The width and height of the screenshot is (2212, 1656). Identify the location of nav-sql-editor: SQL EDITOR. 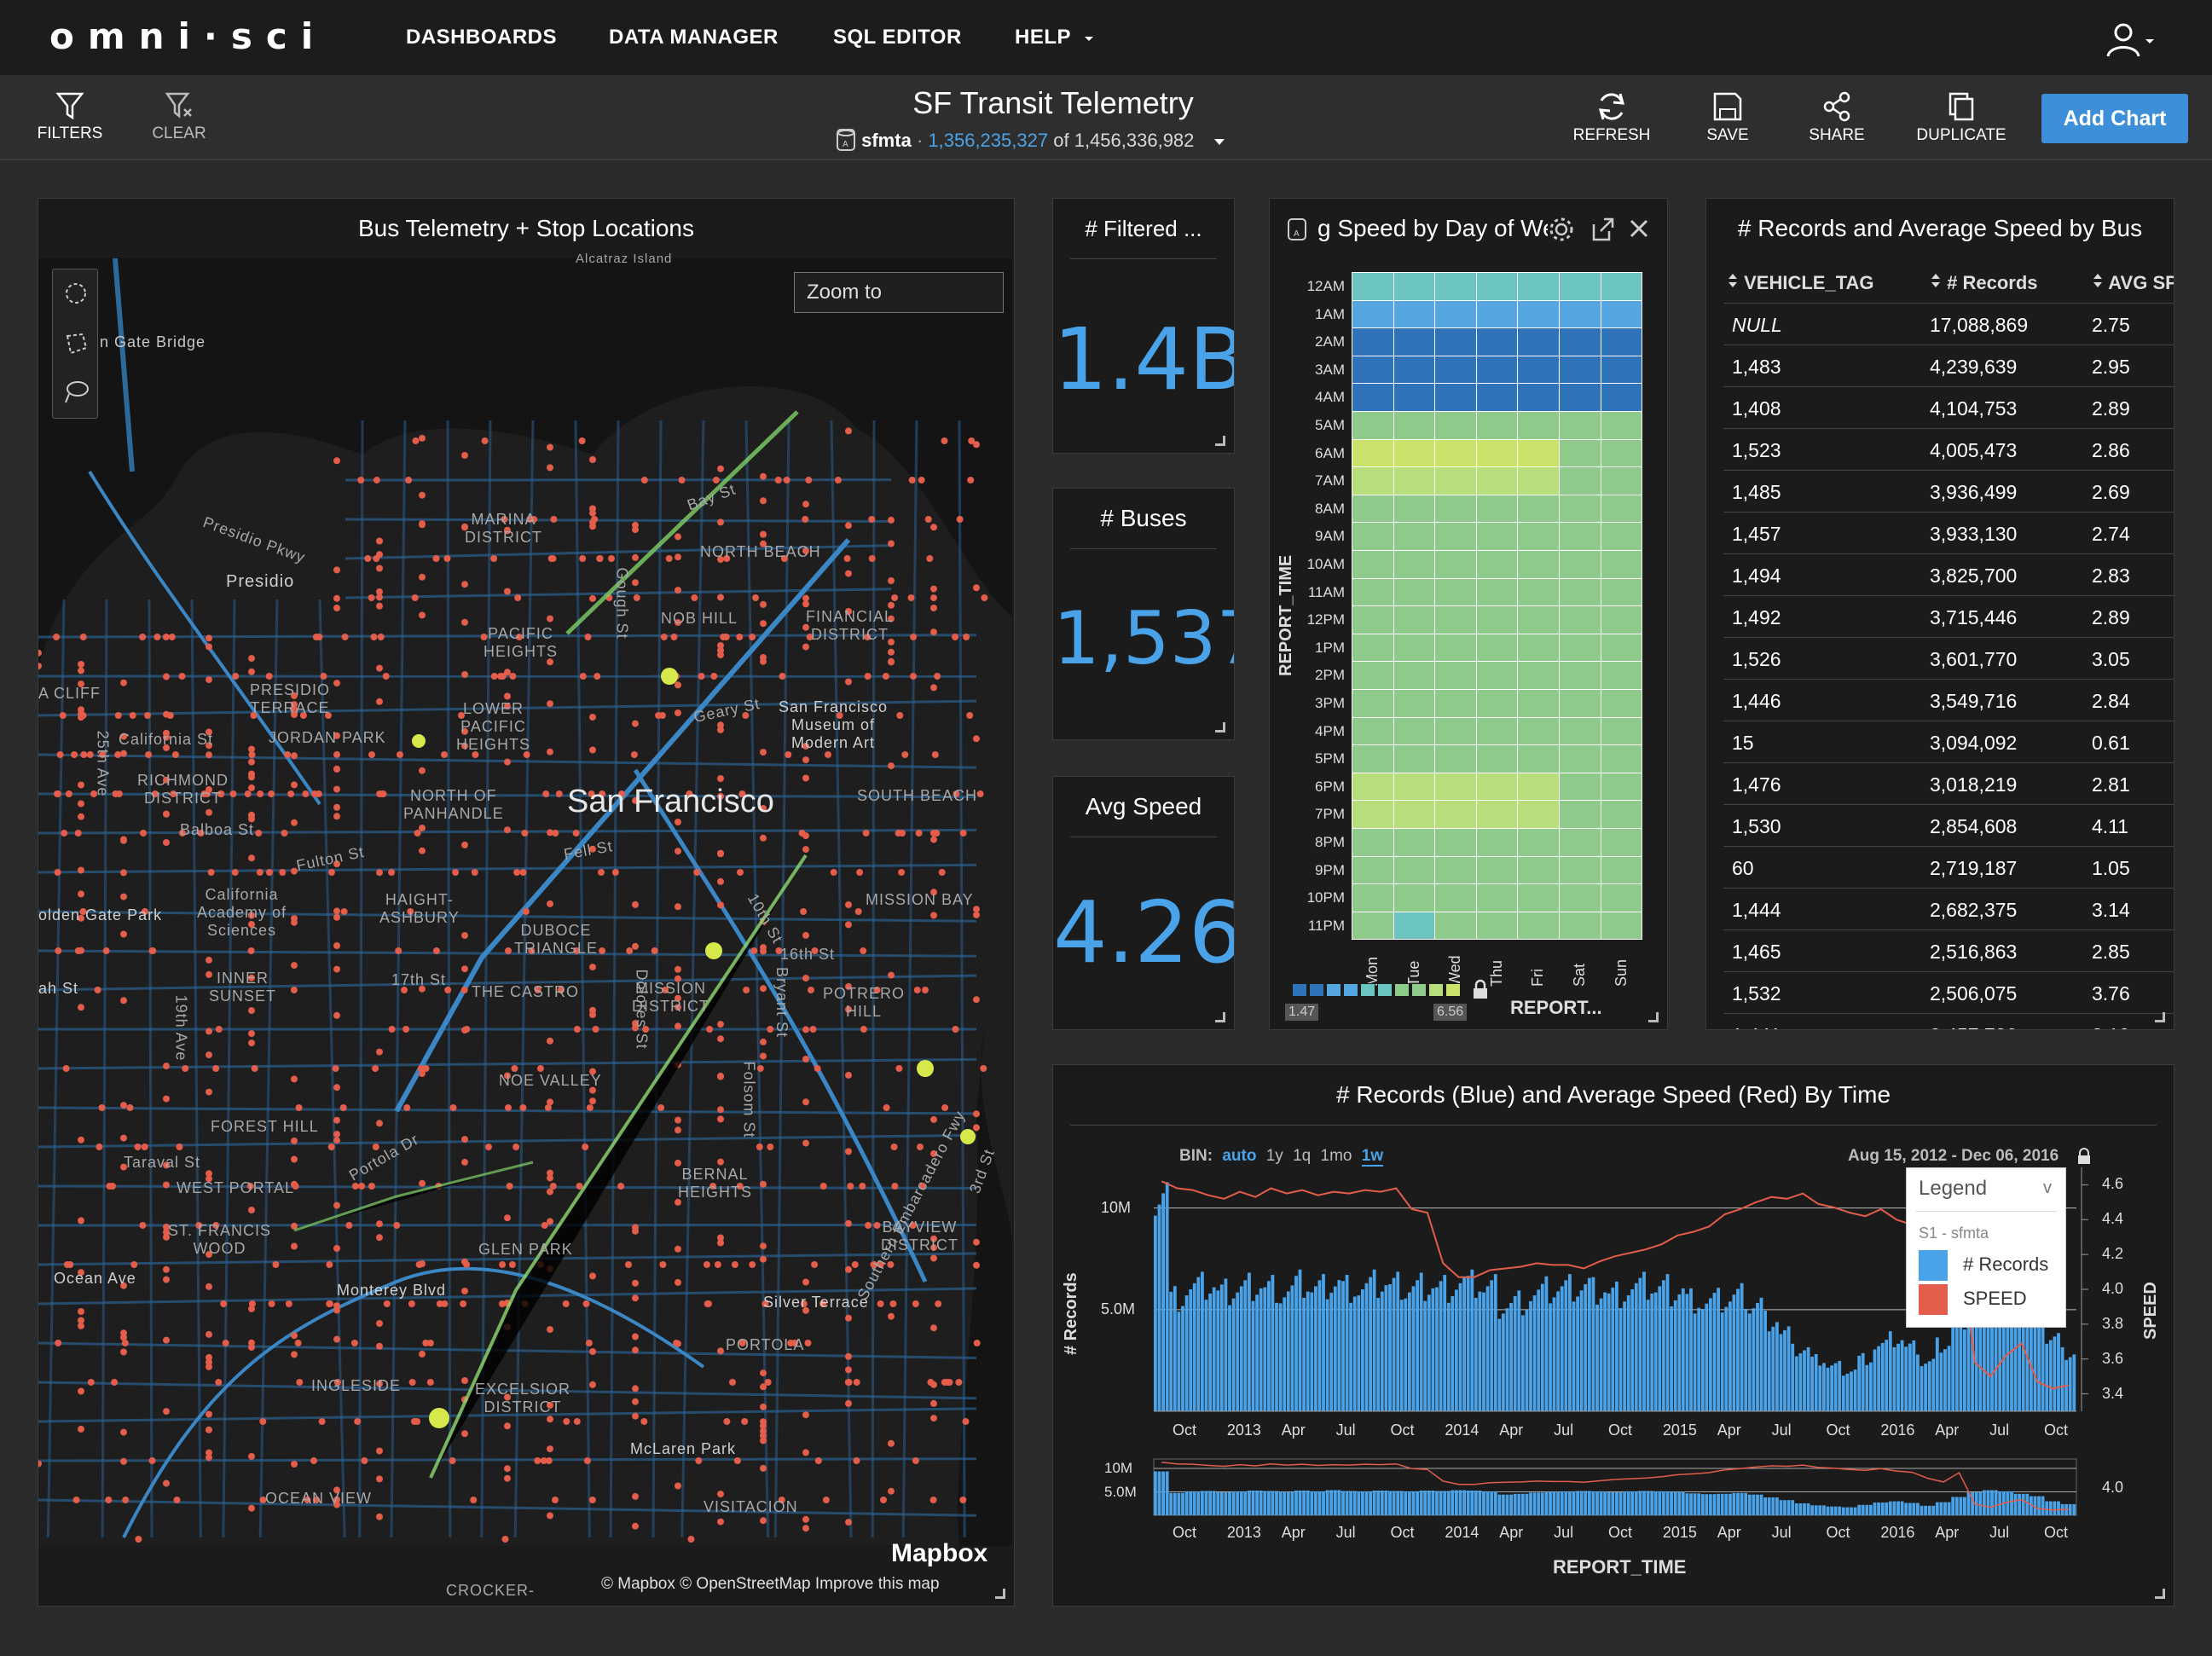
(897, 37).